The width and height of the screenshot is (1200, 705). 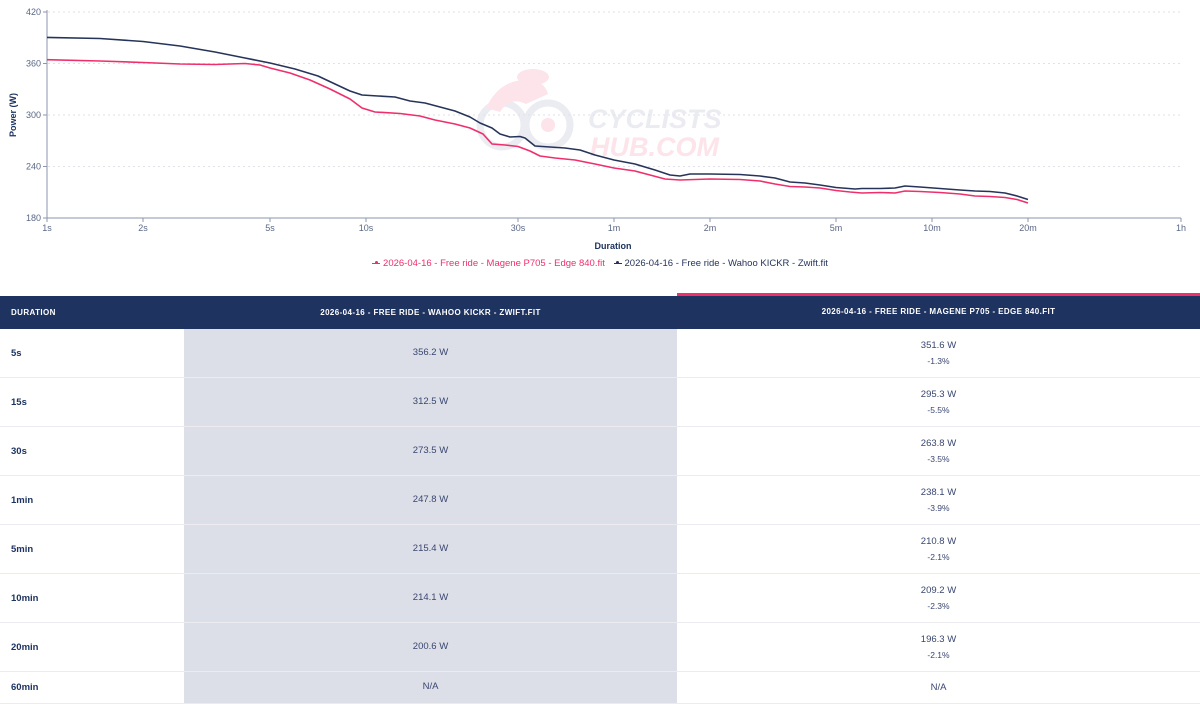 What do you see at coordinates (430, 500) in the screenshot?
I see `wahoo-value-cell: 247.8 W` at bounding box center [430, 500].